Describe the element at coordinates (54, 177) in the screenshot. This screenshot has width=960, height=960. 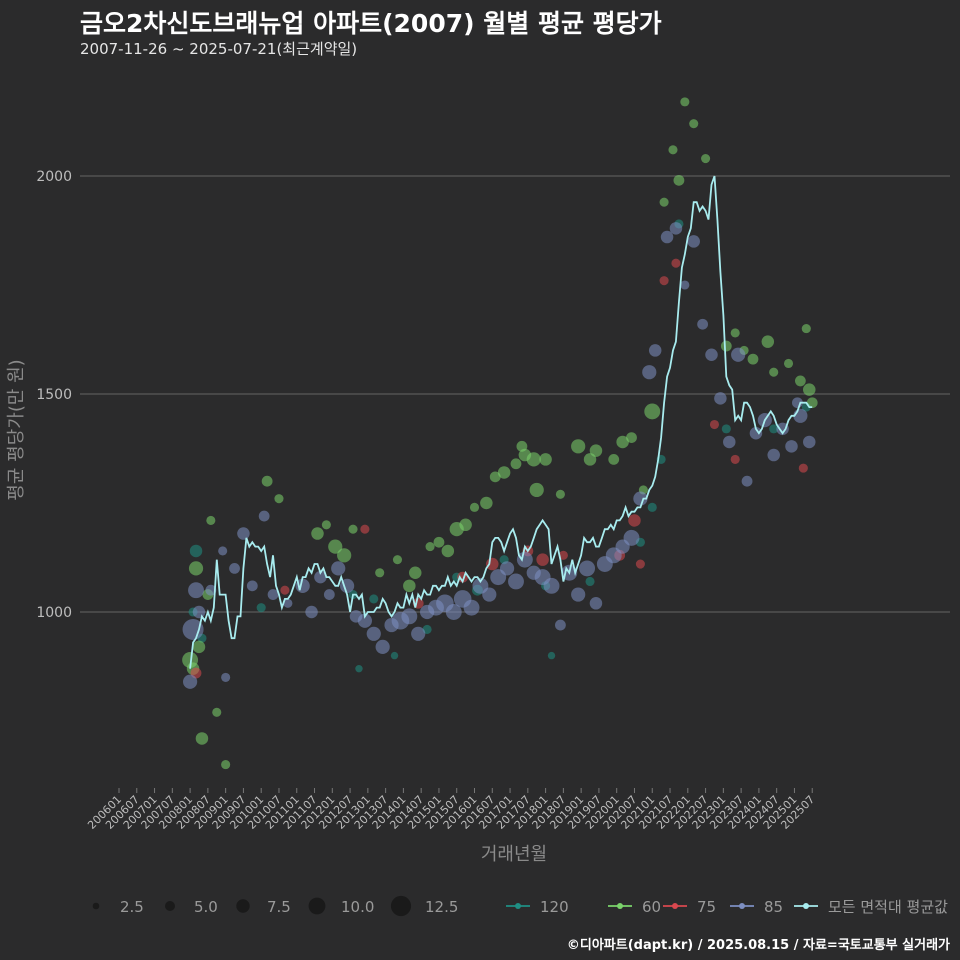
I see `y-tick-label: 2000` at that location.